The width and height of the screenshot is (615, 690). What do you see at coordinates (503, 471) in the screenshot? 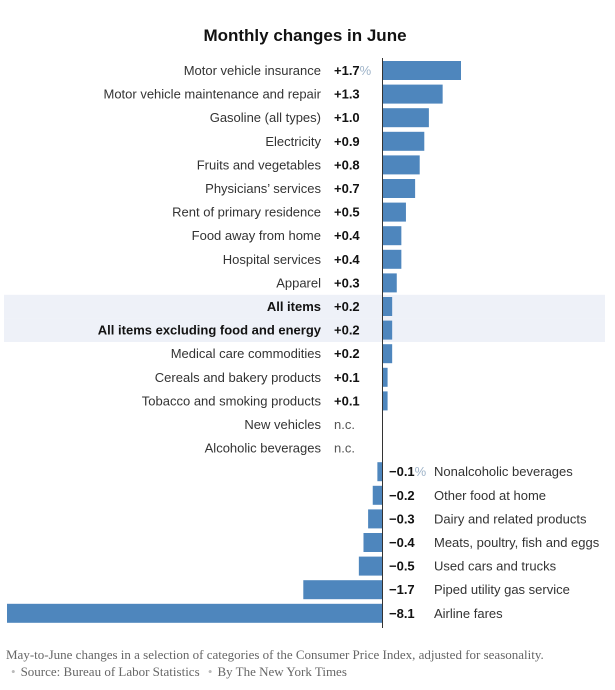
I see `category-label: Nonalcoholic beverages` at bounding box center [503, 471].